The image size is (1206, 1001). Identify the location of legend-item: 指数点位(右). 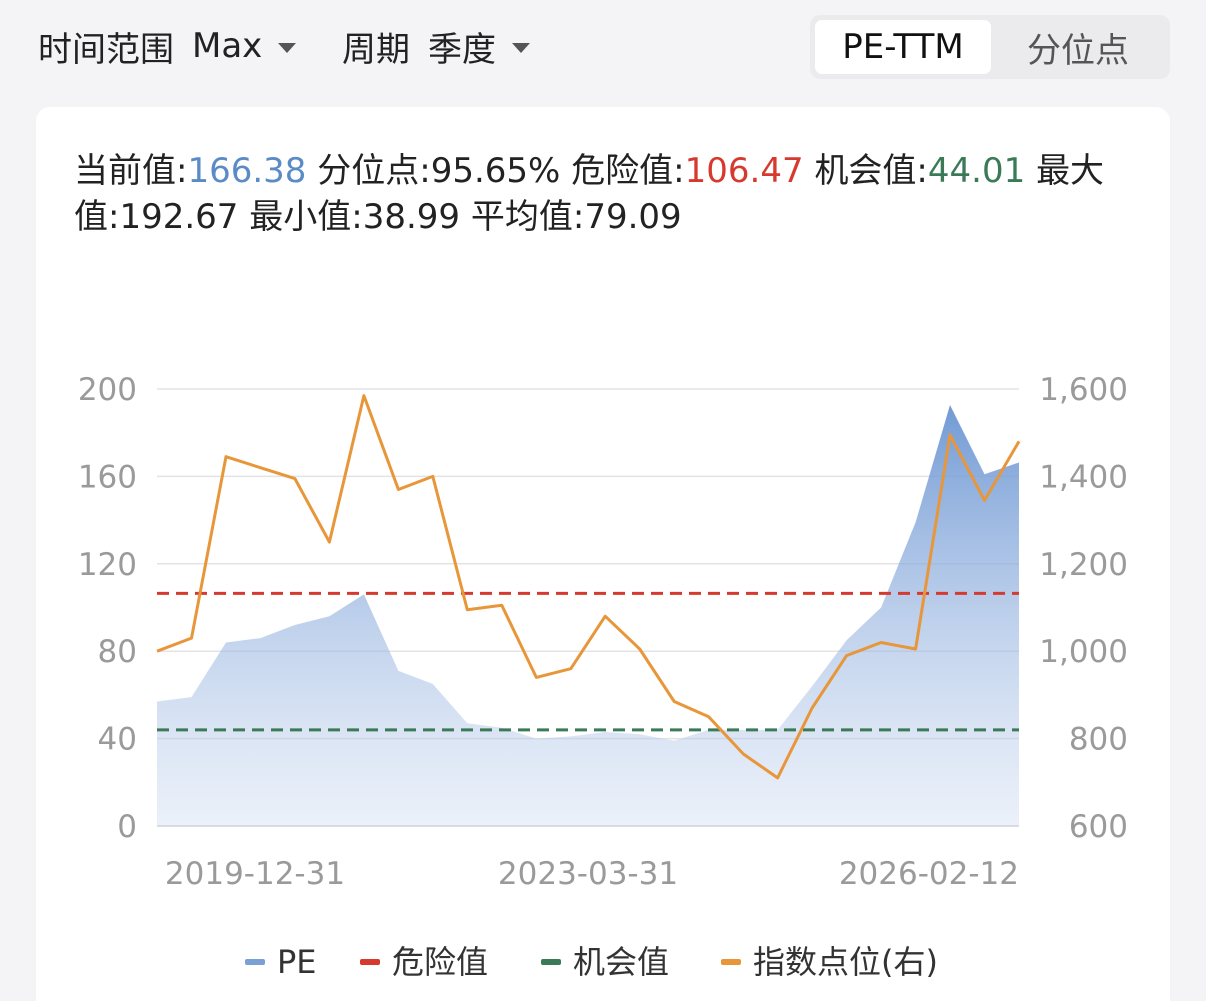
(829, 962).